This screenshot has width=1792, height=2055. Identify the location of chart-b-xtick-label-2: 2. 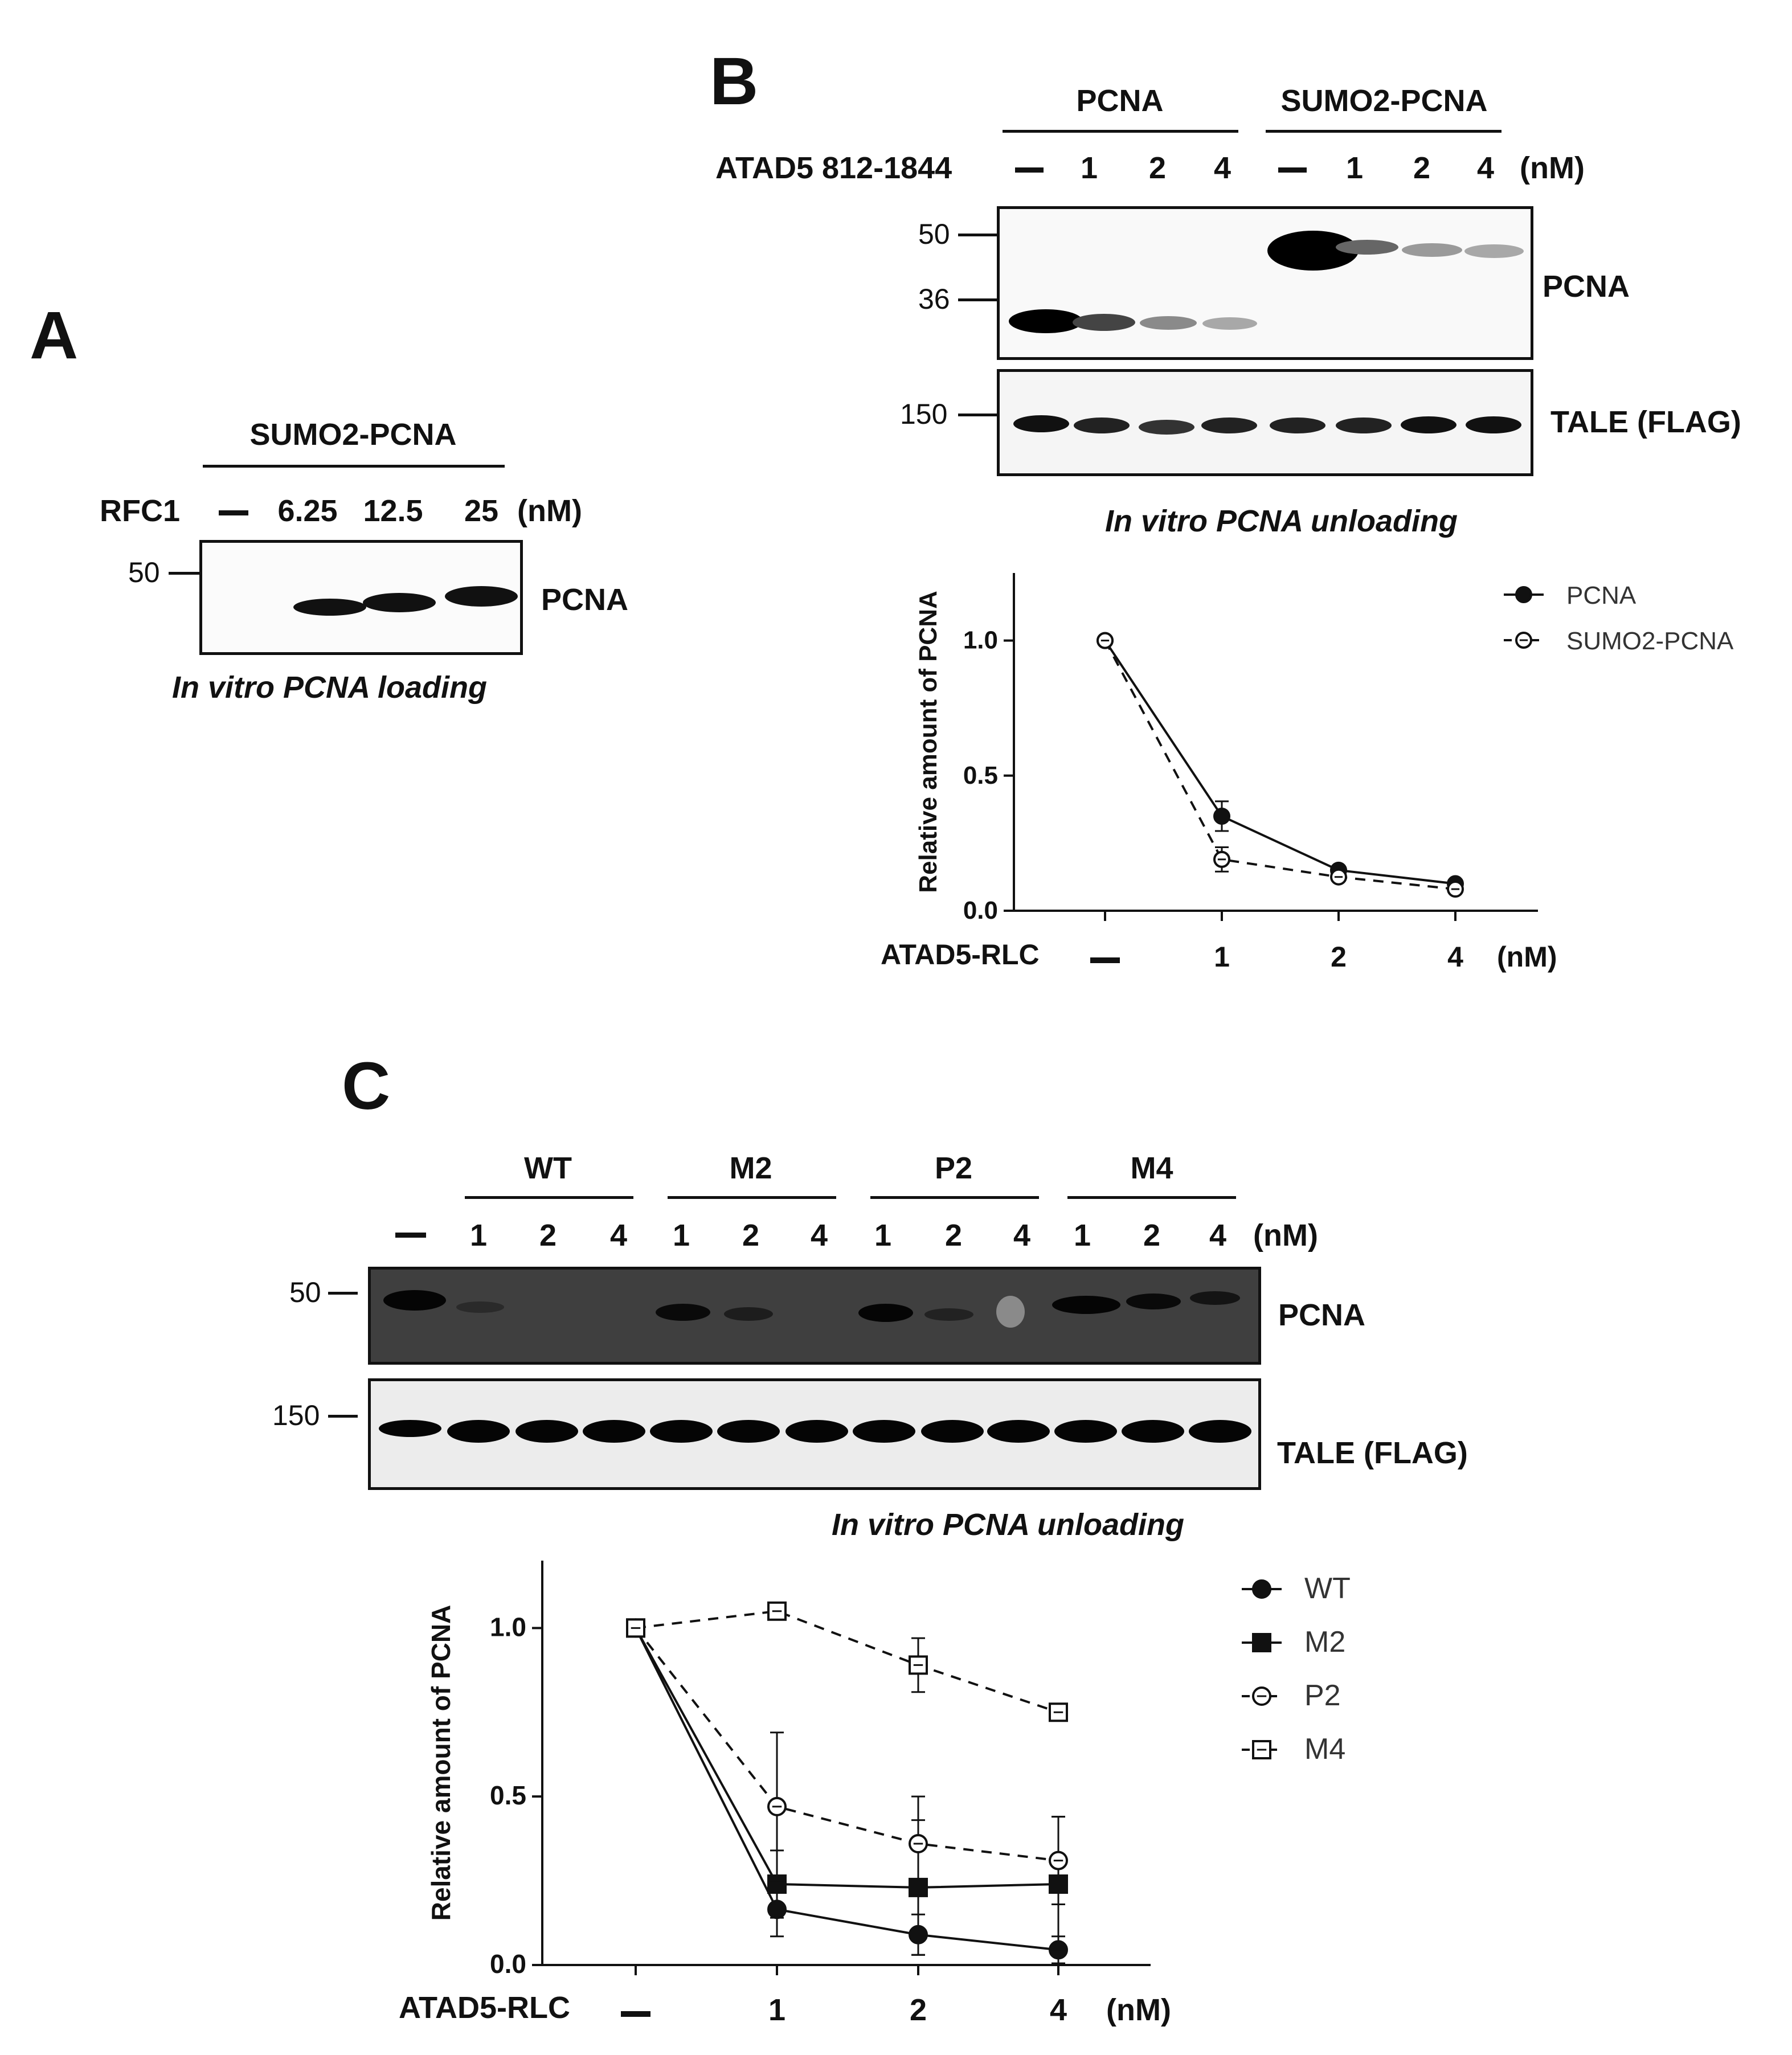
(1339, 957).